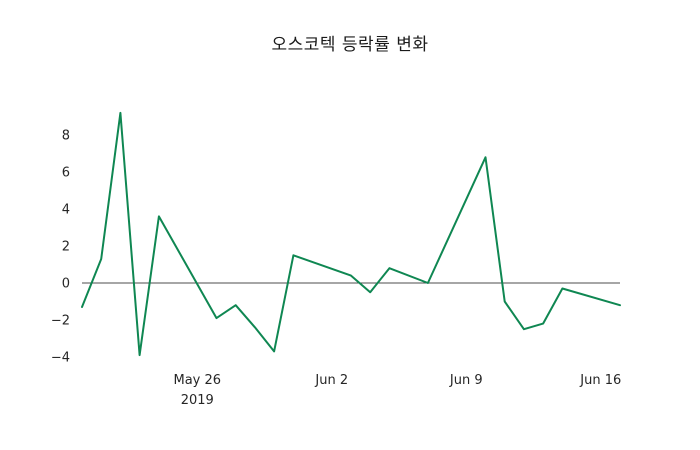  I want to click on x-tick-label: May 26, so click(198, 380).